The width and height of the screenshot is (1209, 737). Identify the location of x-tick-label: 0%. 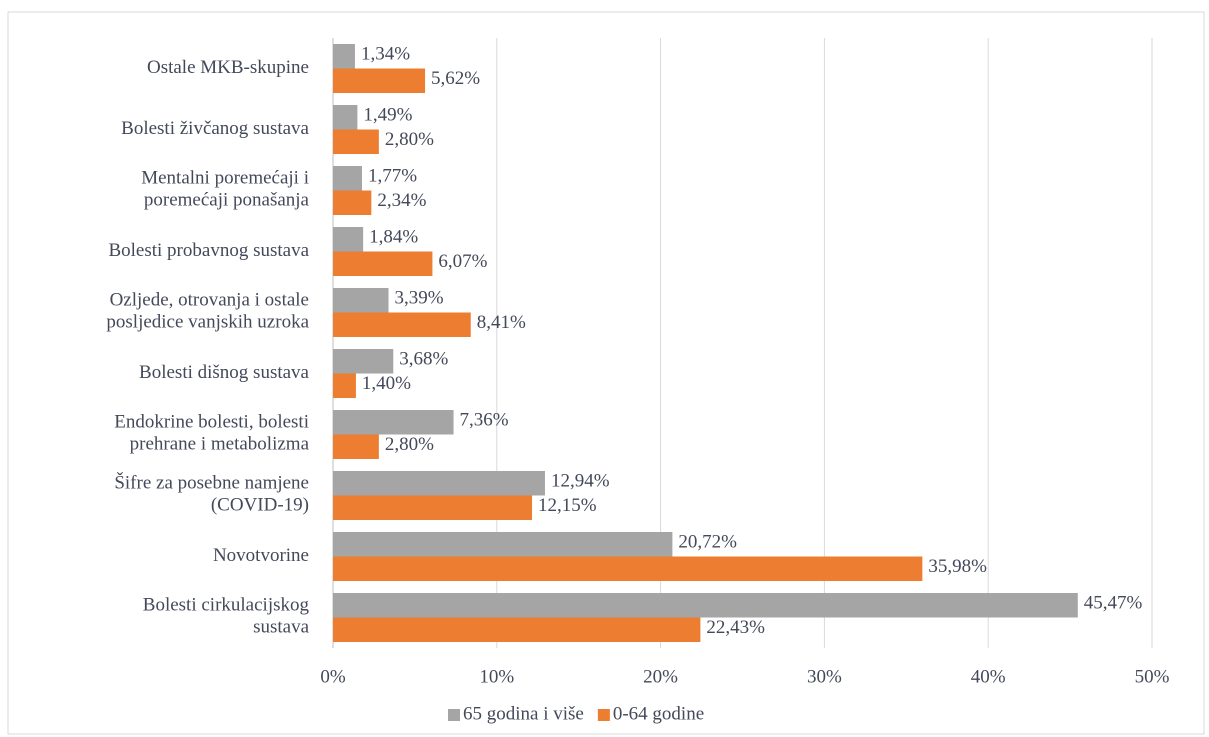
(333, 676).